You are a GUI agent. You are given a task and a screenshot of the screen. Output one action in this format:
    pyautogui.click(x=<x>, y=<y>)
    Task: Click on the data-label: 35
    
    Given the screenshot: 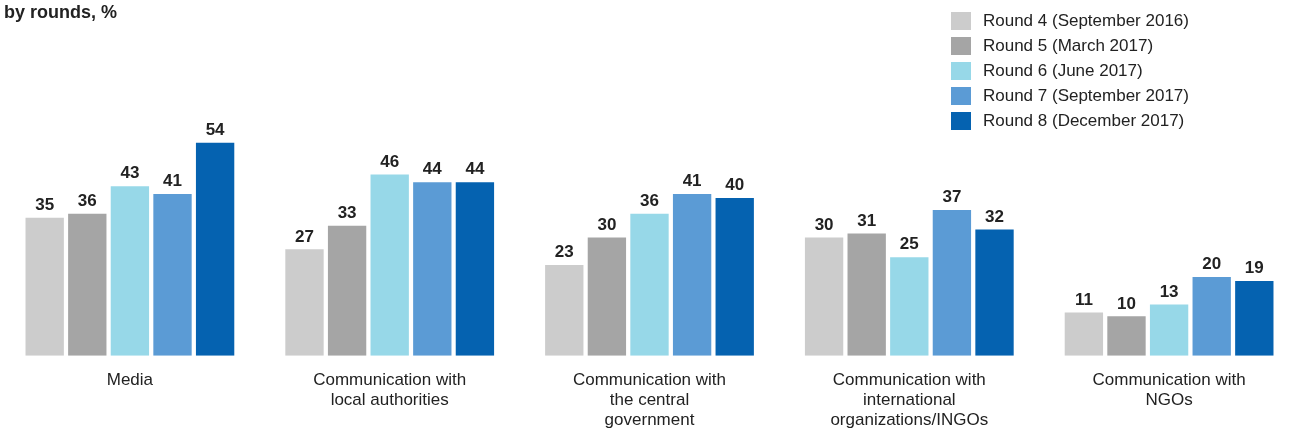 What is the action you would take?
    pyautogui.click(x=45, y=204)
    